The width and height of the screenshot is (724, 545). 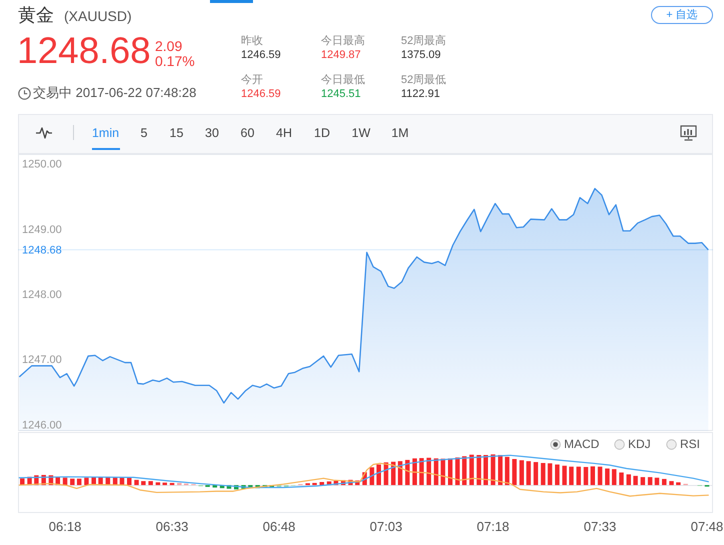 I want to click on y-tick-label: 1246.00, so click(x=42, y=425).